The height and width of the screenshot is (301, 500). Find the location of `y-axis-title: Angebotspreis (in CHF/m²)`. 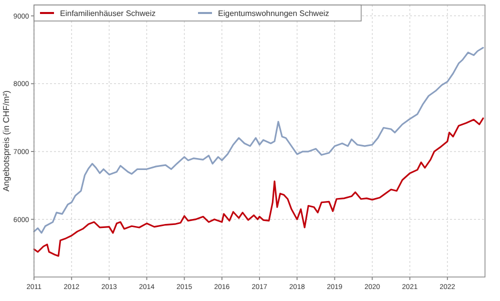

y-axis-title: Angebotspreis (in CHF/m²) is located at coordinates (6, 141).